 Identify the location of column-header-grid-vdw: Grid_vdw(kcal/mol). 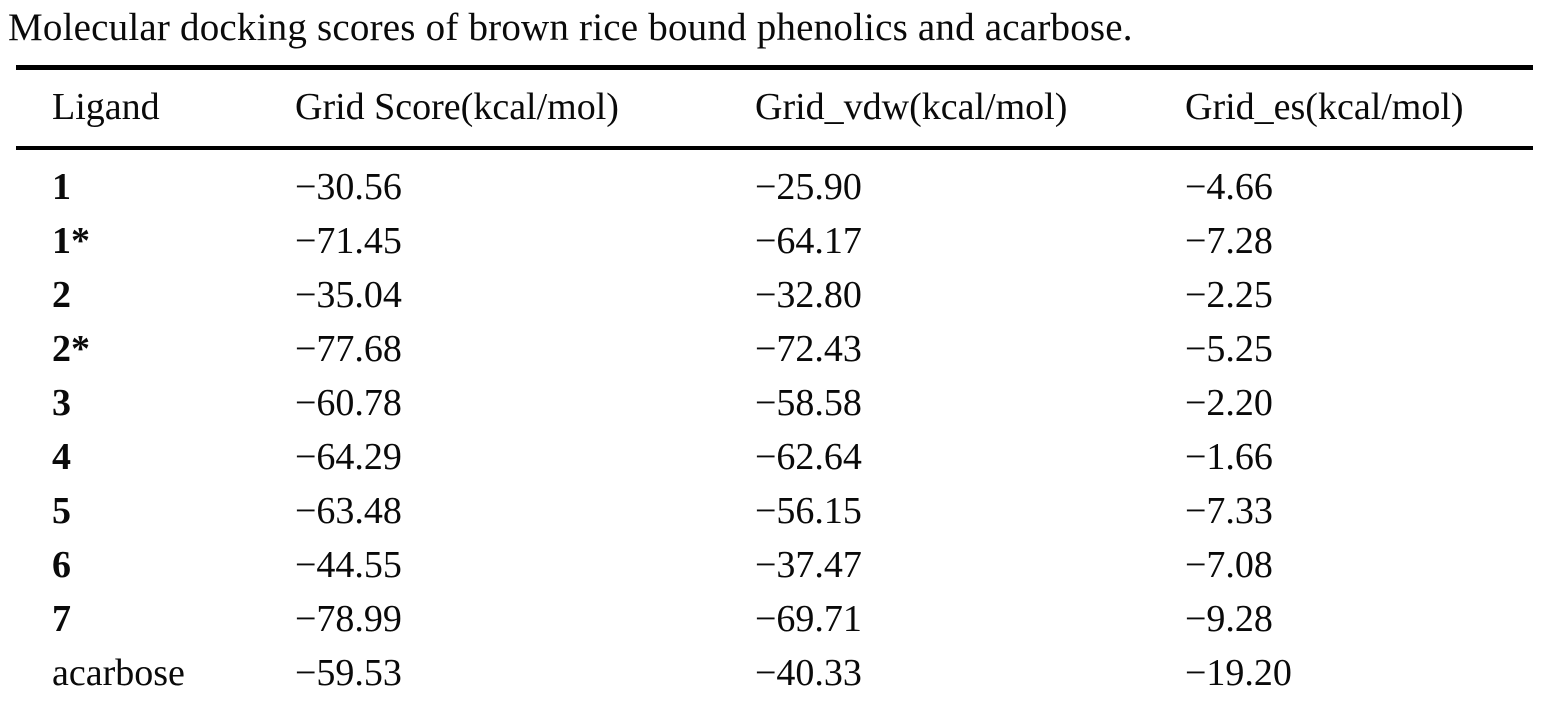
(911, 107).